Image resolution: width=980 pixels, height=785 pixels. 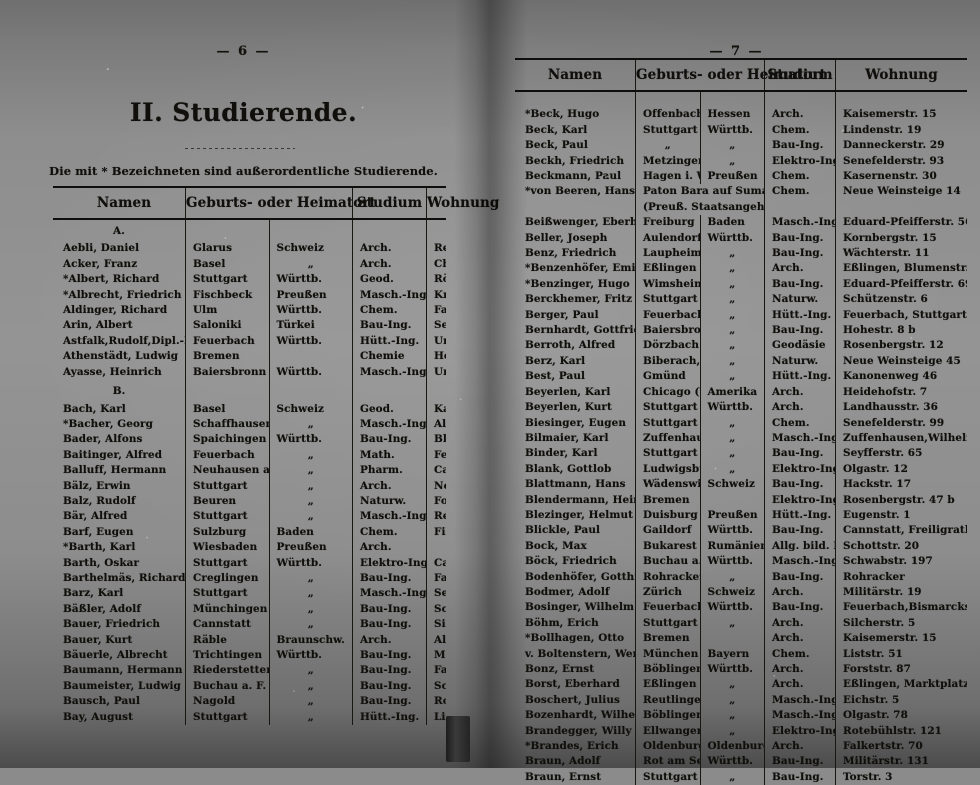 I want to click on table-row: Balz, Rudolf Beuren„Naturw.Forststr. 84, so click(x=249, y=501).